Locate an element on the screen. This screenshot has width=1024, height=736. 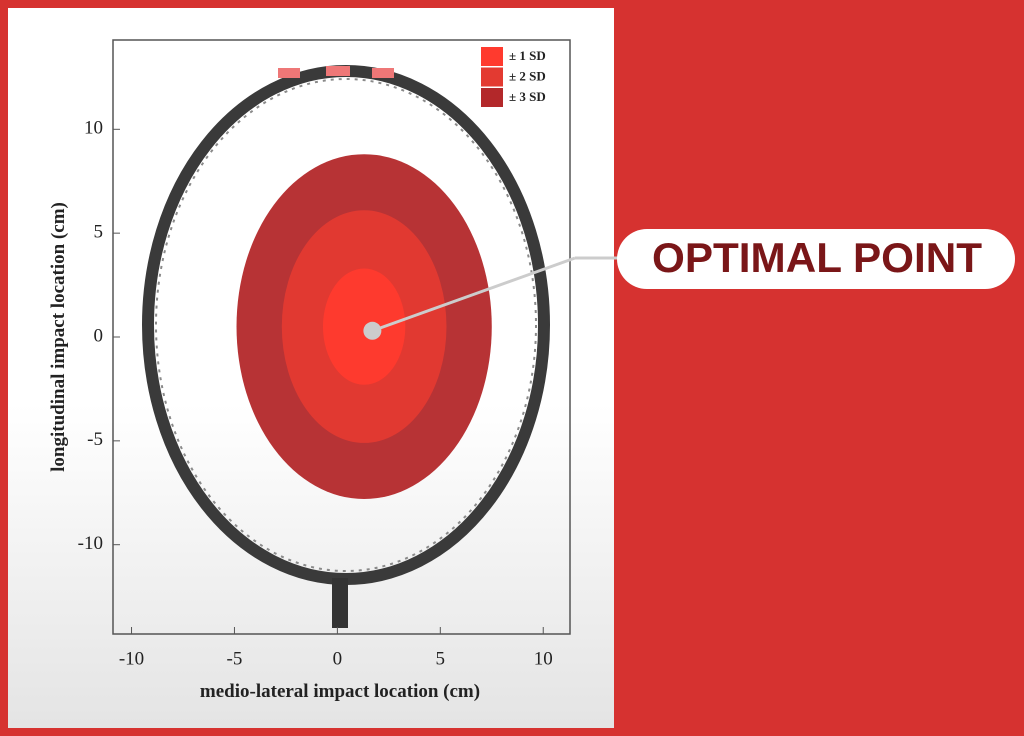
ellipses is located at coordinates (364, 326).